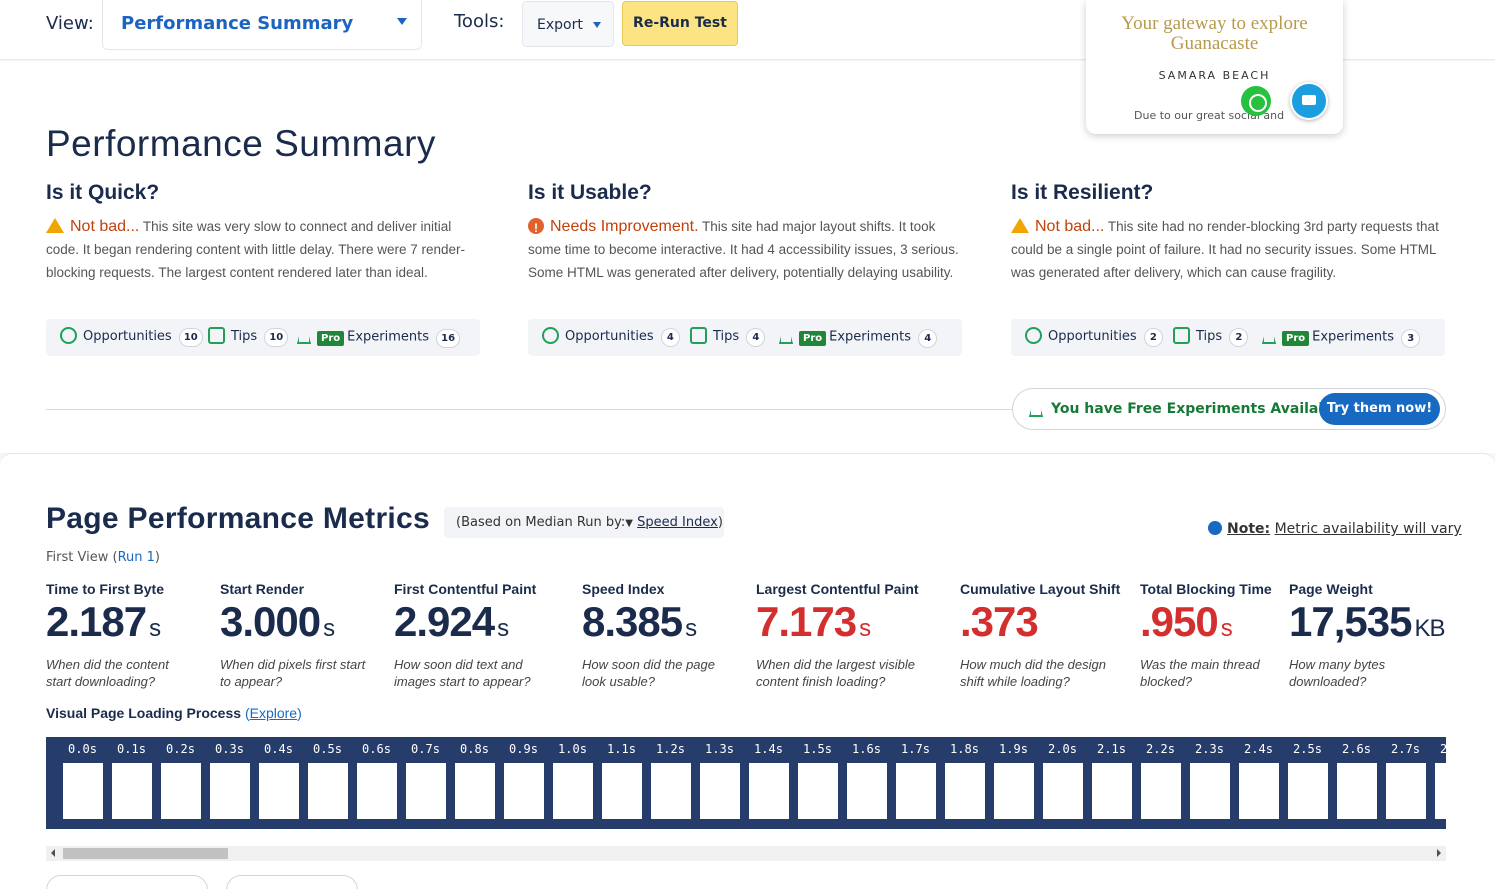 The width and height of the screenshot is (1495, 889). What do you see at coordinates (444, 621) in the screenshot?
I see `metric-number: 2.924` at bounding box center [444, 621].